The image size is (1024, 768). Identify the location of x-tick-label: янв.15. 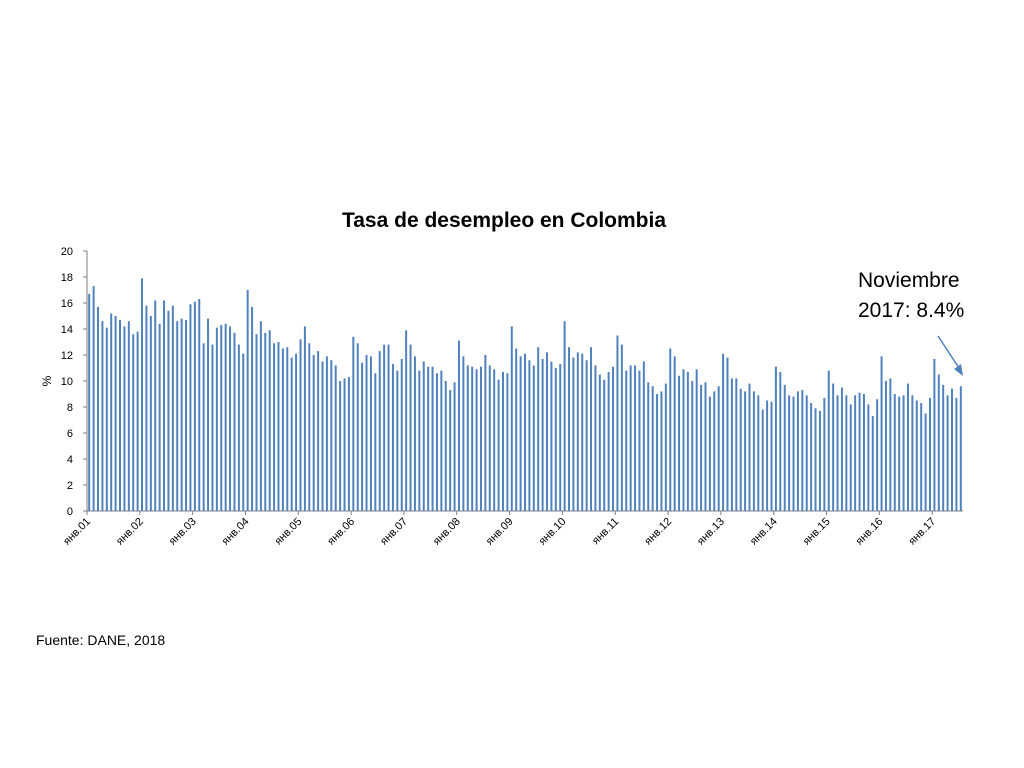
(817, 532).